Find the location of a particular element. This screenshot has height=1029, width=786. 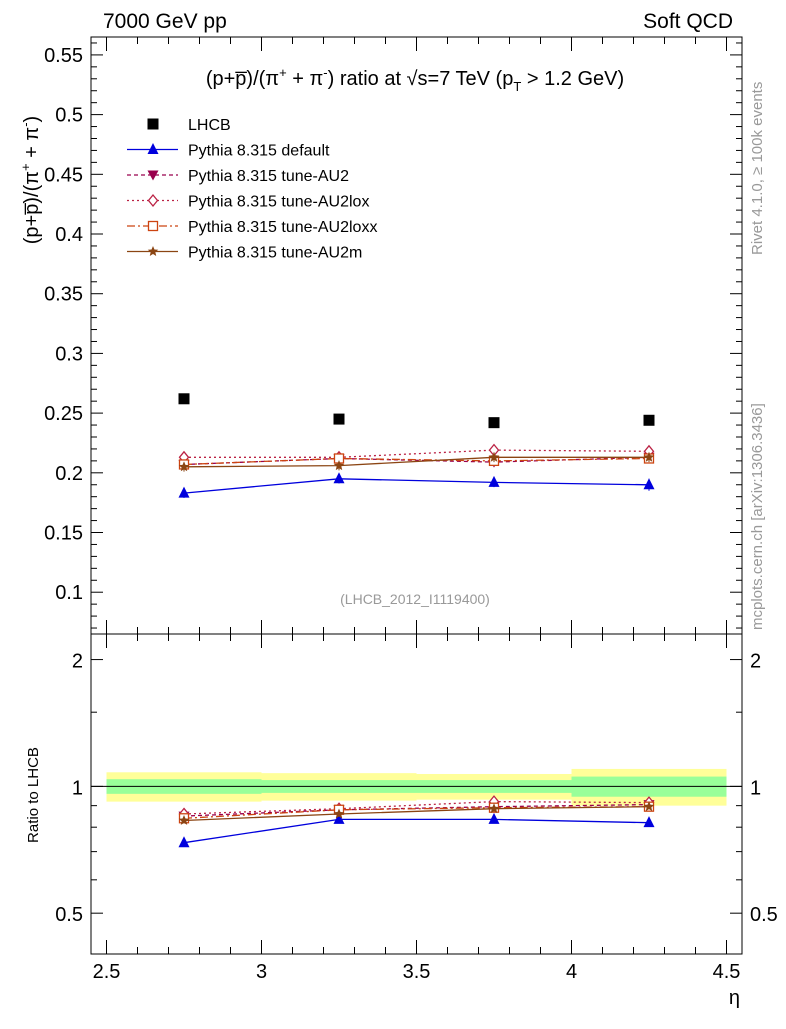

main-y-tick-label: 0.15 is located at coordinates (63, 534).